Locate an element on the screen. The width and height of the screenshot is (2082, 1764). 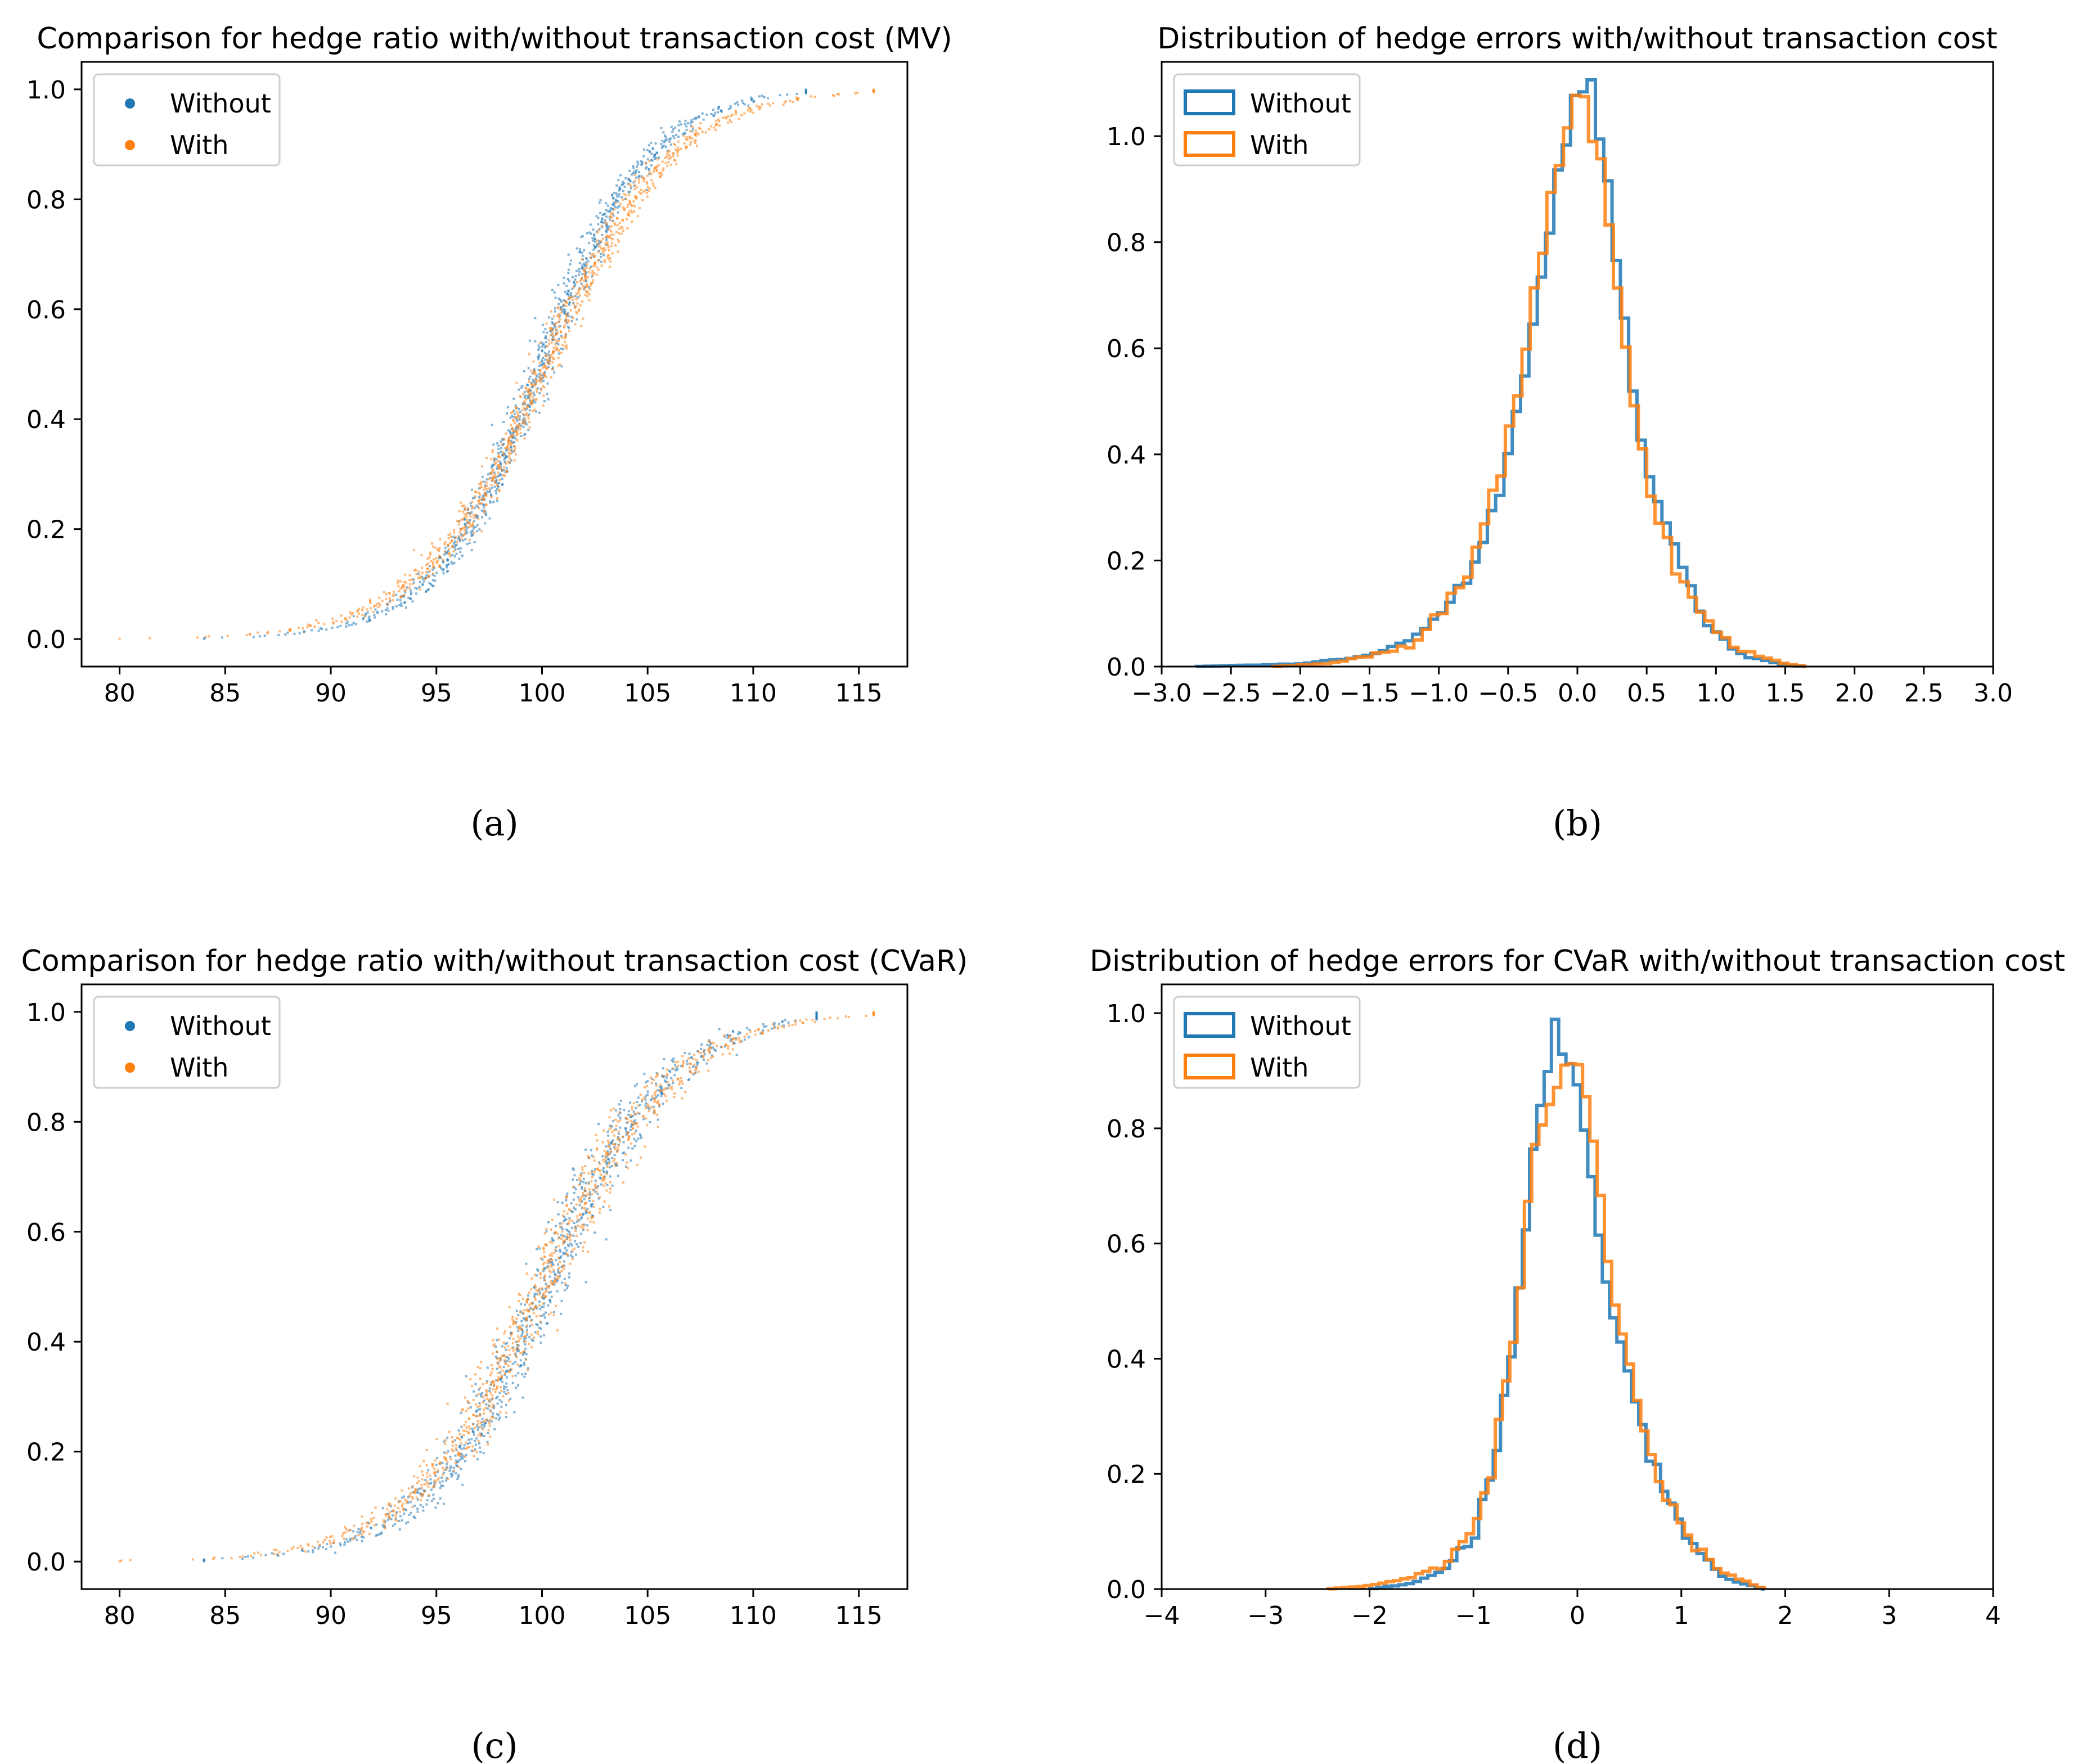
x-tick-label: −3.0 is located at coordinates (1162, 693).